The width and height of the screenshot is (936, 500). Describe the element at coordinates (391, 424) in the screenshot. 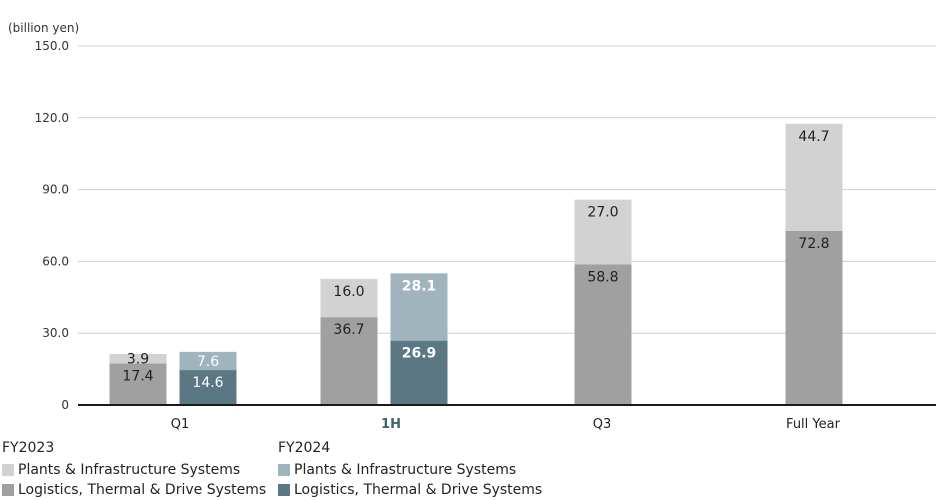

I see `x-tick-label: 1H` at that location.